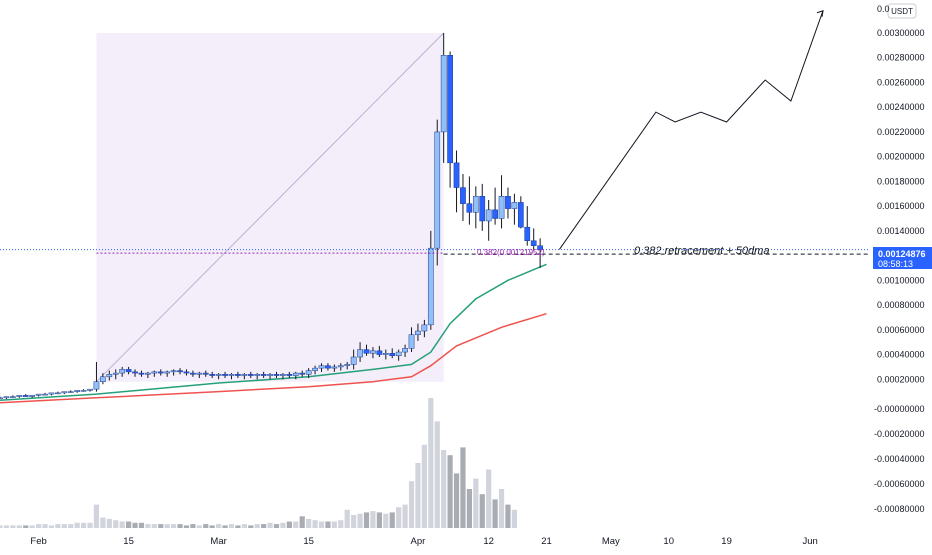  Describe the element at coordinates (901, 379) in the screenshot. I see `price-tick-label: 0.00020000` at that location.